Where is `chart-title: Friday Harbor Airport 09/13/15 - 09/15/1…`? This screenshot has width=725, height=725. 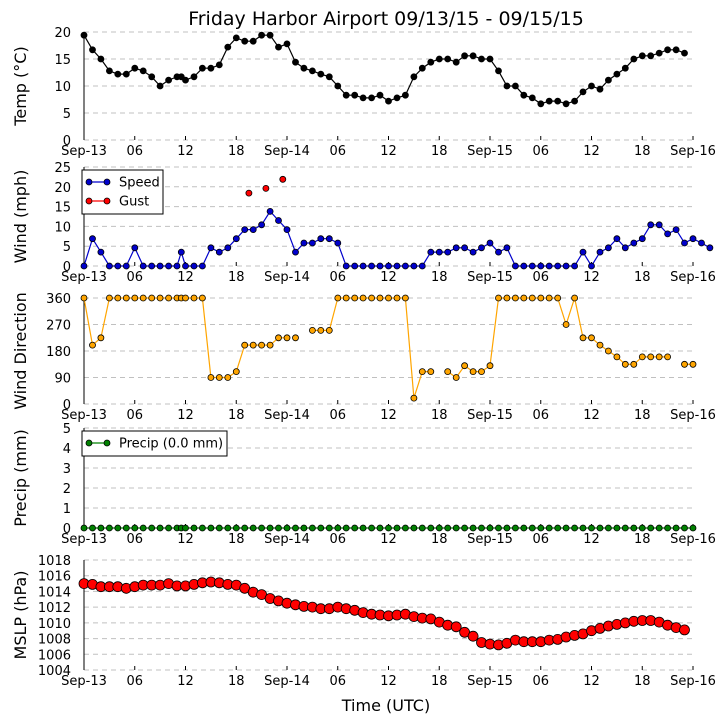
chart-title: Friday Harbor Airport 09/13/15 - 09/15/1… is located at coordinates (386, 19).